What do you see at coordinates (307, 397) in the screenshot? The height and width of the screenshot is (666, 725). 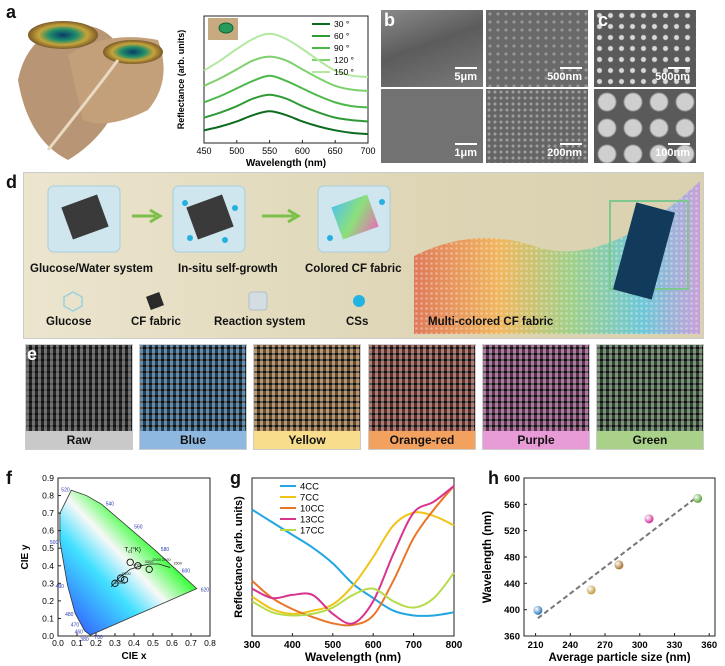 I see `fabric-swatch-yellow: Yellow` at bounding box center [307, 397].